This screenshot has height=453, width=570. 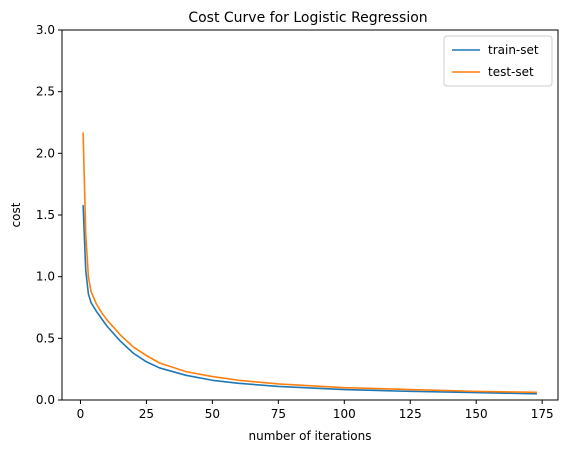 What do you see at coordinates (344, 414) in the screenshot?
I see `x-tick-label: 100` at bounding box center [344, 414].